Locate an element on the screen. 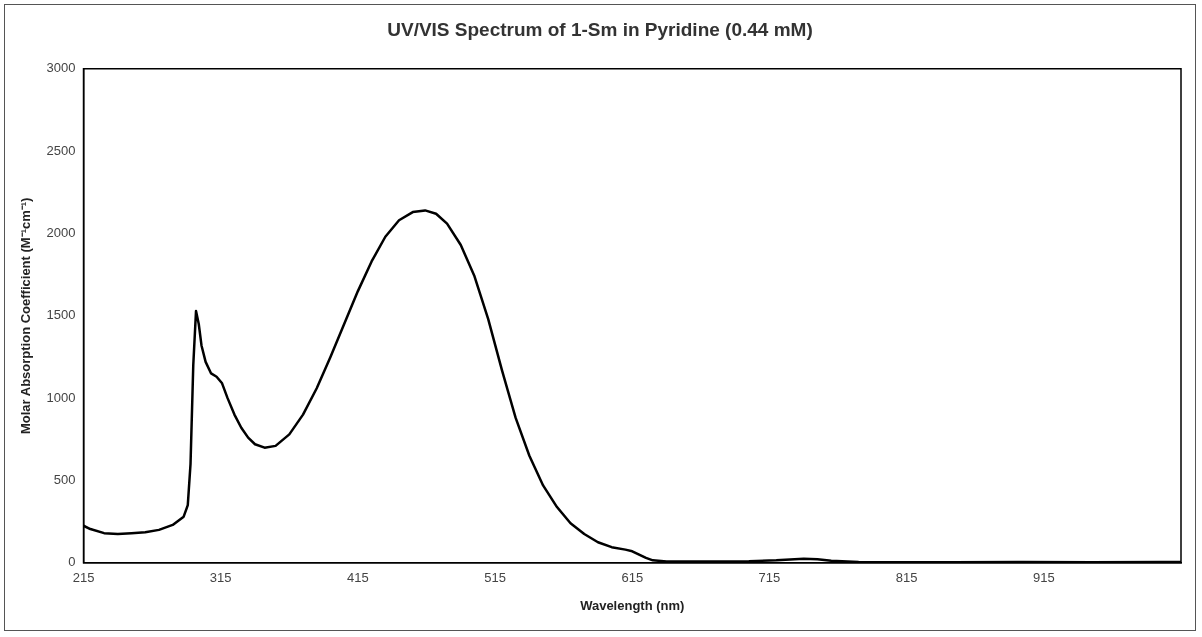  y-tick-label: 1000 is located at coordinates (61, 397).